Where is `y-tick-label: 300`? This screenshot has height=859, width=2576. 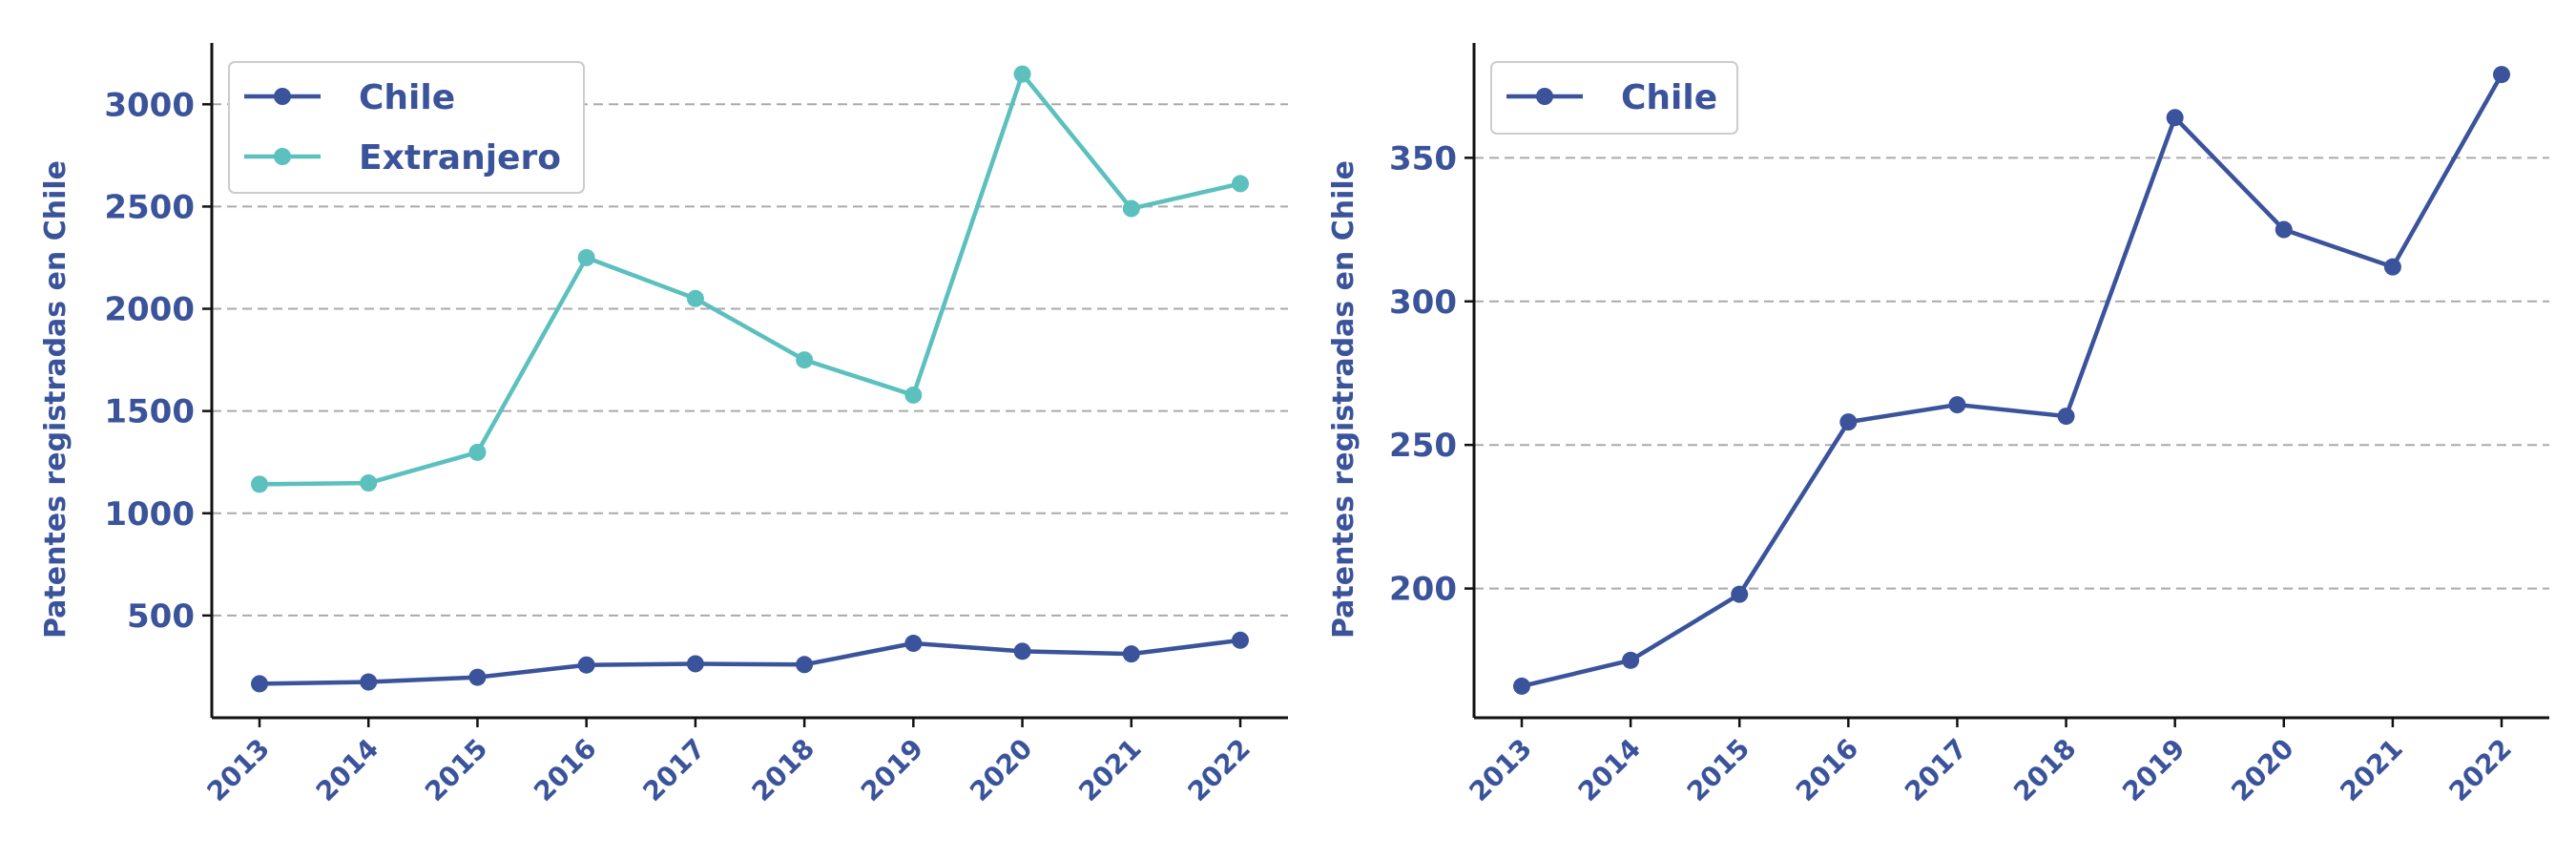 y-tick-label: 300 is located at coordinates (1423, 302).